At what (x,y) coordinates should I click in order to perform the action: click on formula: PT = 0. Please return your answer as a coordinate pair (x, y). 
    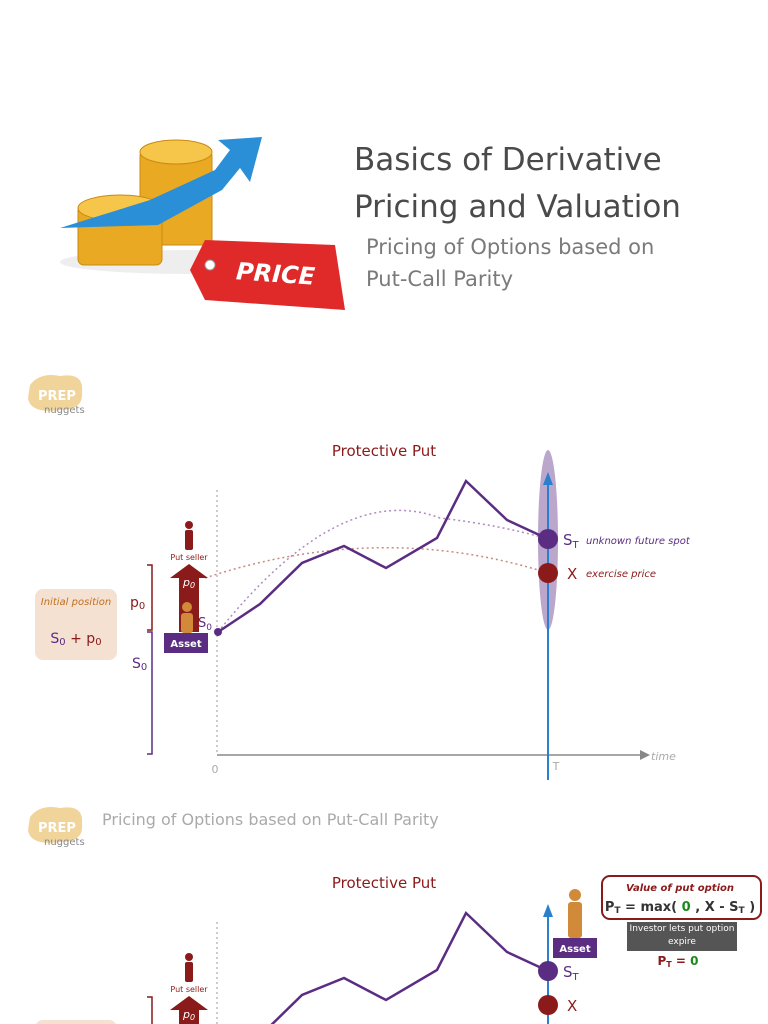
    Looking at the image, I should click on (677, 961).